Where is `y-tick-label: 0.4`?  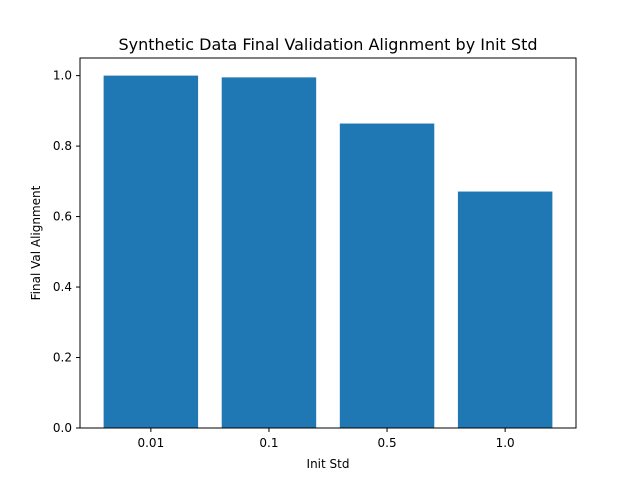 y-tick-label: 0.4 is located at coordinates (62, 287).